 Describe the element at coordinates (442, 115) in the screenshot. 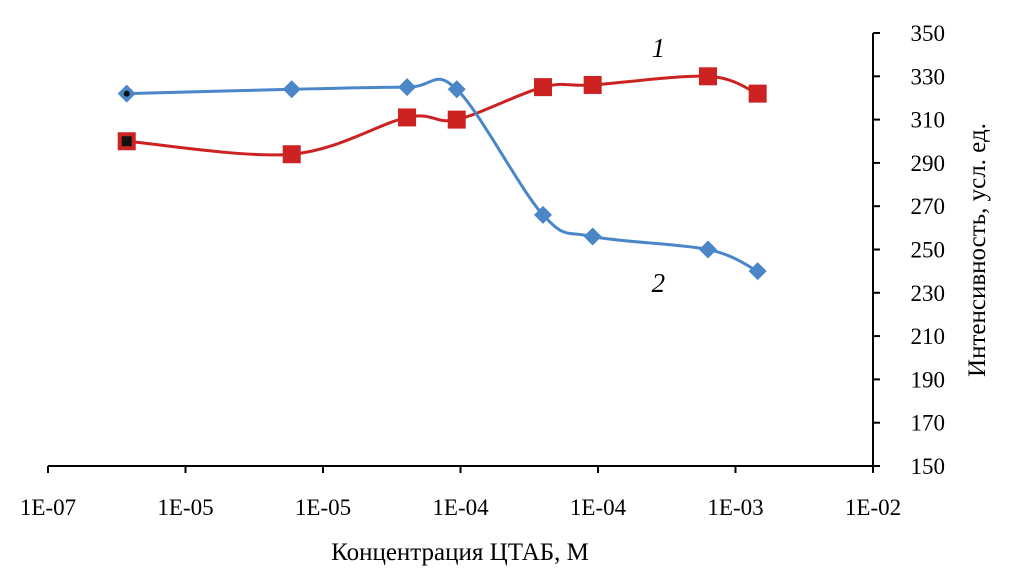

I see `series-1-line` at that location.